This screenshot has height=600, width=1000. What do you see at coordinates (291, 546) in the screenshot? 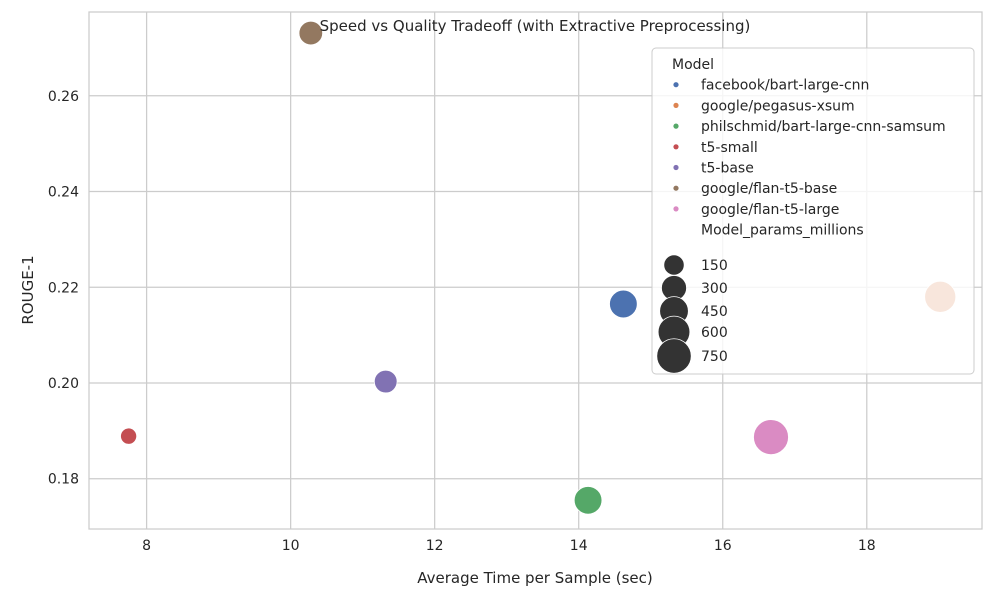
I see `x-tick-label: 10` at bounding box center [291, 546].